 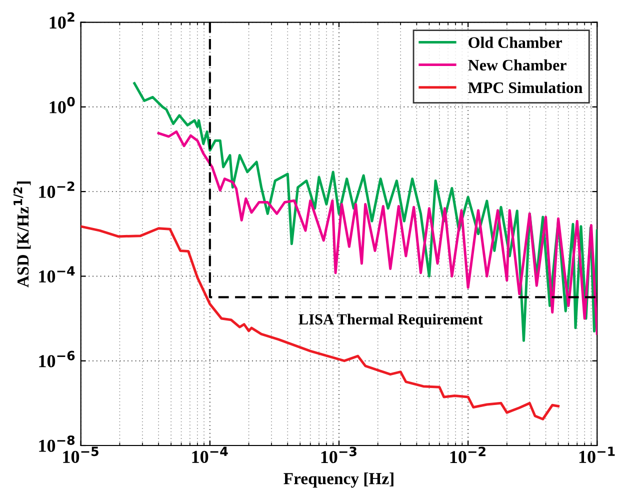 I want to click on legend-label: Old Chamber, so click(x=515, y=42).